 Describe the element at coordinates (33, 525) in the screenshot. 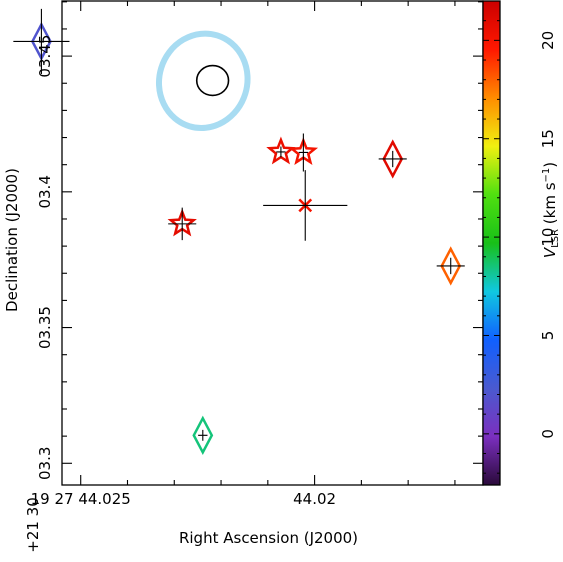

I see `y-axis-ref-label: +21 30` at that location.